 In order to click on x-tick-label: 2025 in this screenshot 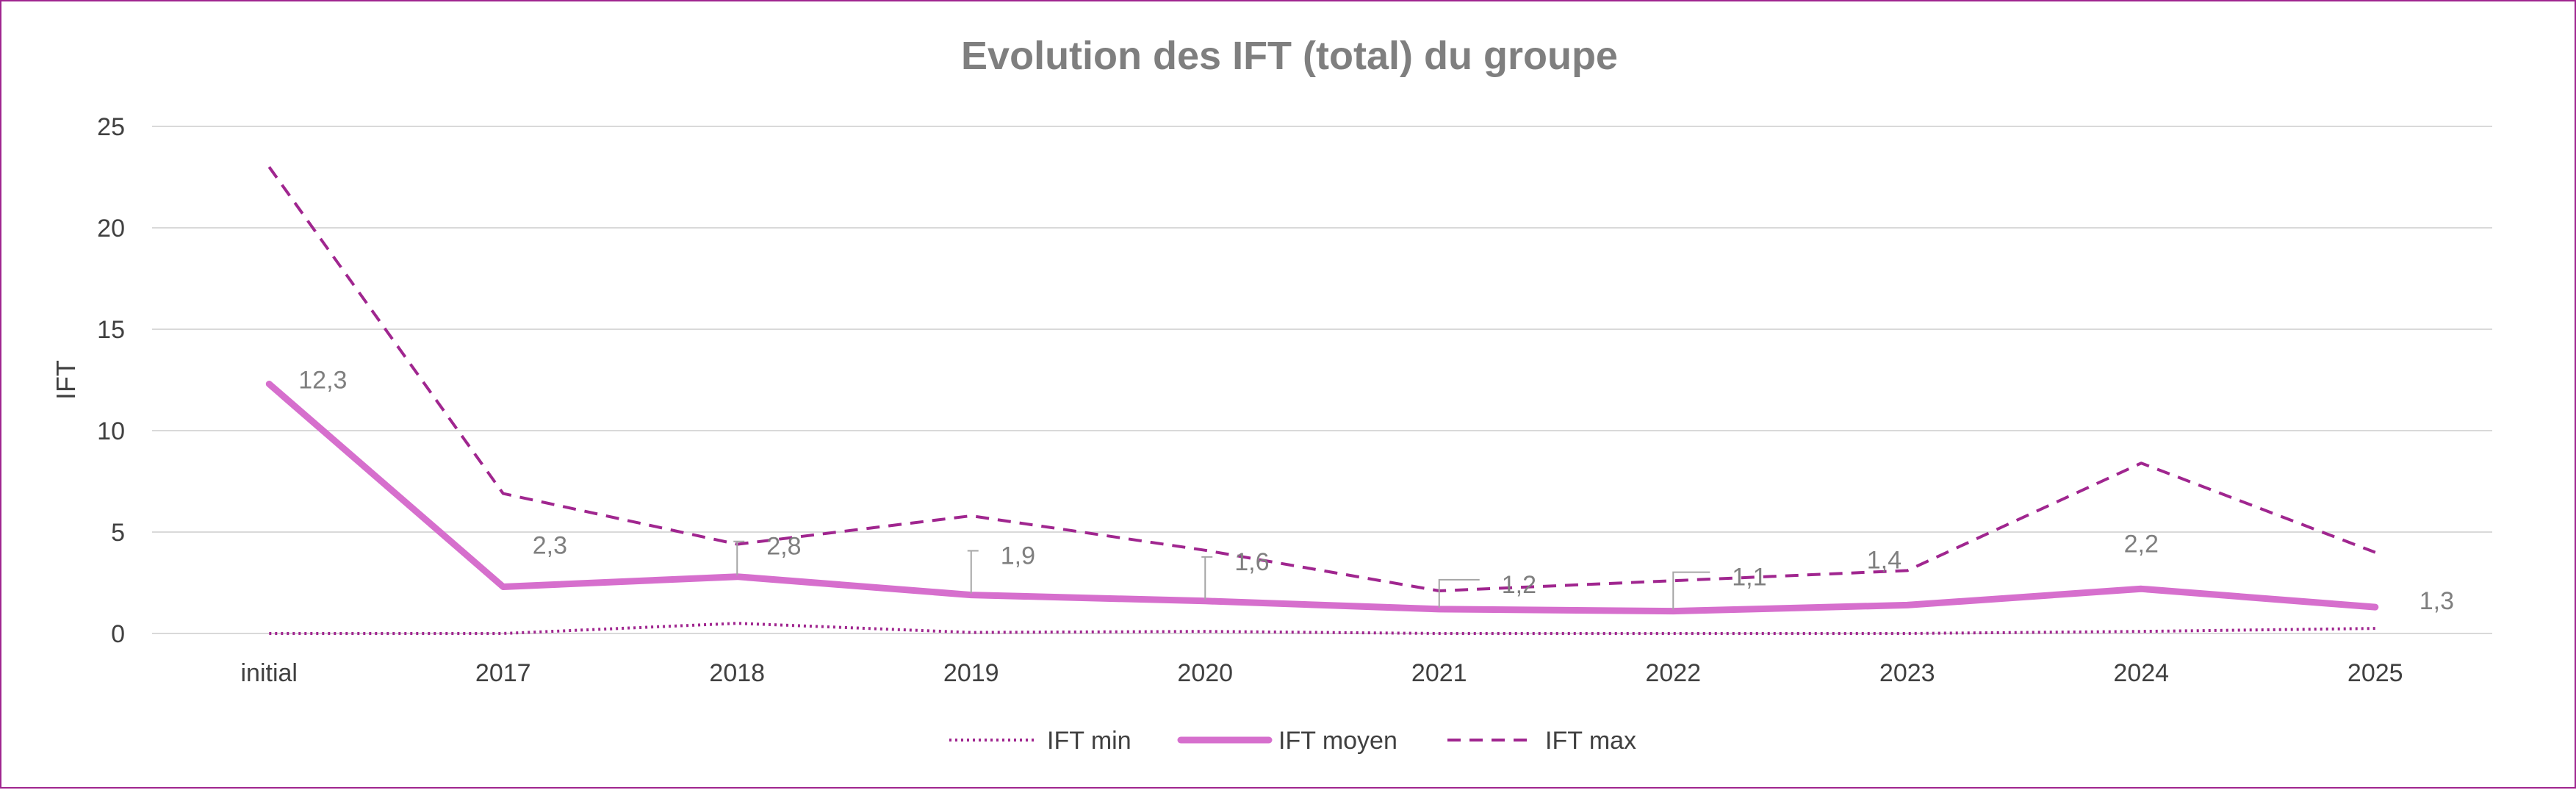, I will do `click(2375, 673)`.